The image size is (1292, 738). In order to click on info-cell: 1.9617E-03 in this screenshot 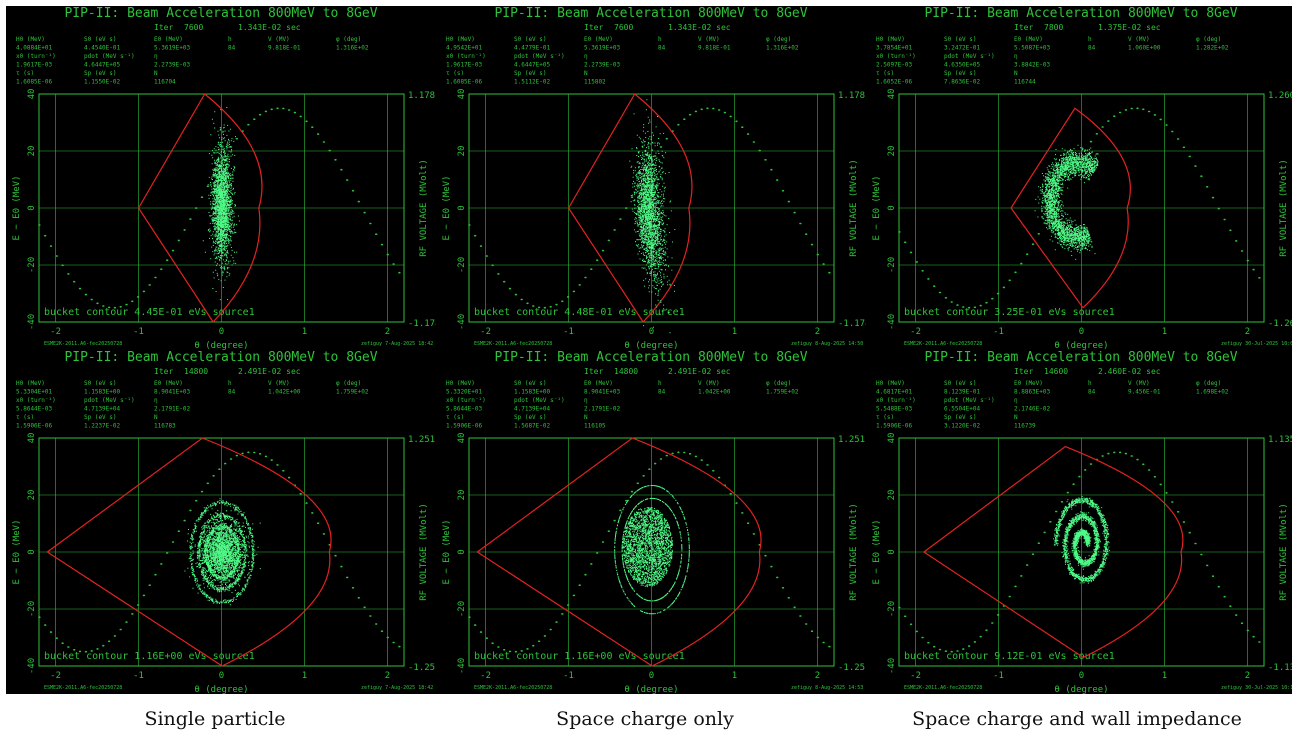, I will do `click(464, 65)`.